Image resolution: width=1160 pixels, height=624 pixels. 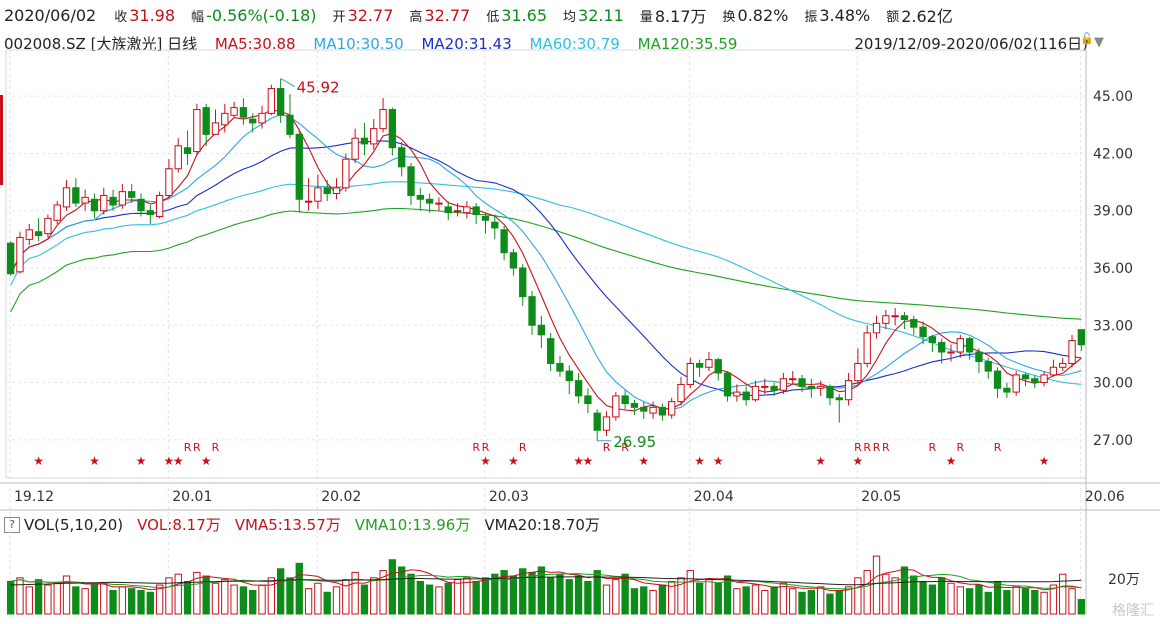 What do you see at coordinates (1113, 384) in the screenshot?
I see `y-tick-label: 30.00` at bounding box center [1113, 384].